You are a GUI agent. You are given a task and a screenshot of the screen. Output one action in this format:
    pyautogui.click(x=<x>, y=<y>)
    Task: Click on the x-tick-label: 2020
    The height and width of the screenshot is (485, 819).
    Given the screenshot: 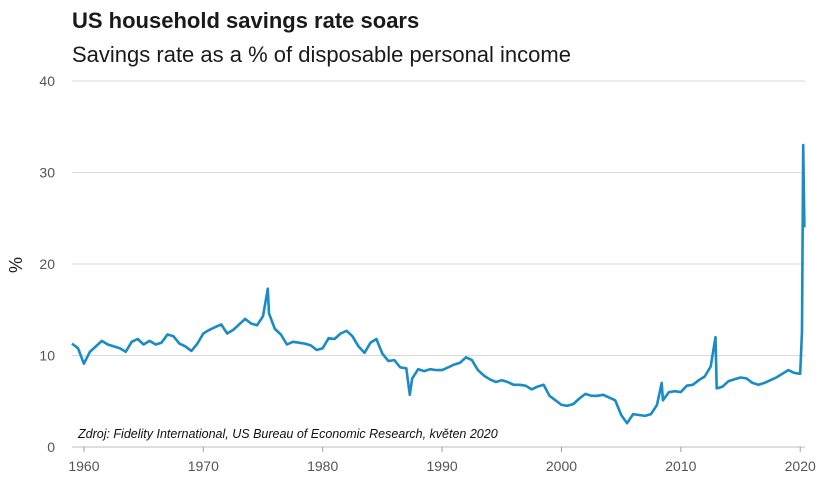 What is the action you would take?
    pyautogui.click(x=800, y=466)
    